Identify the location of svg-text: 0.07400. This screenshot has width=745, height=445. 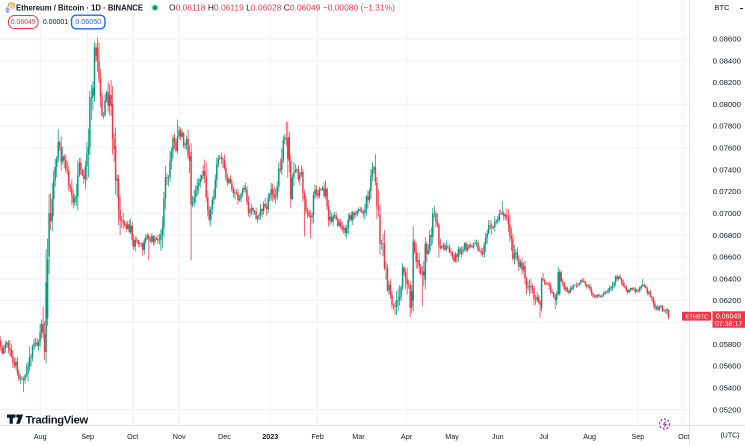
(727, 169).